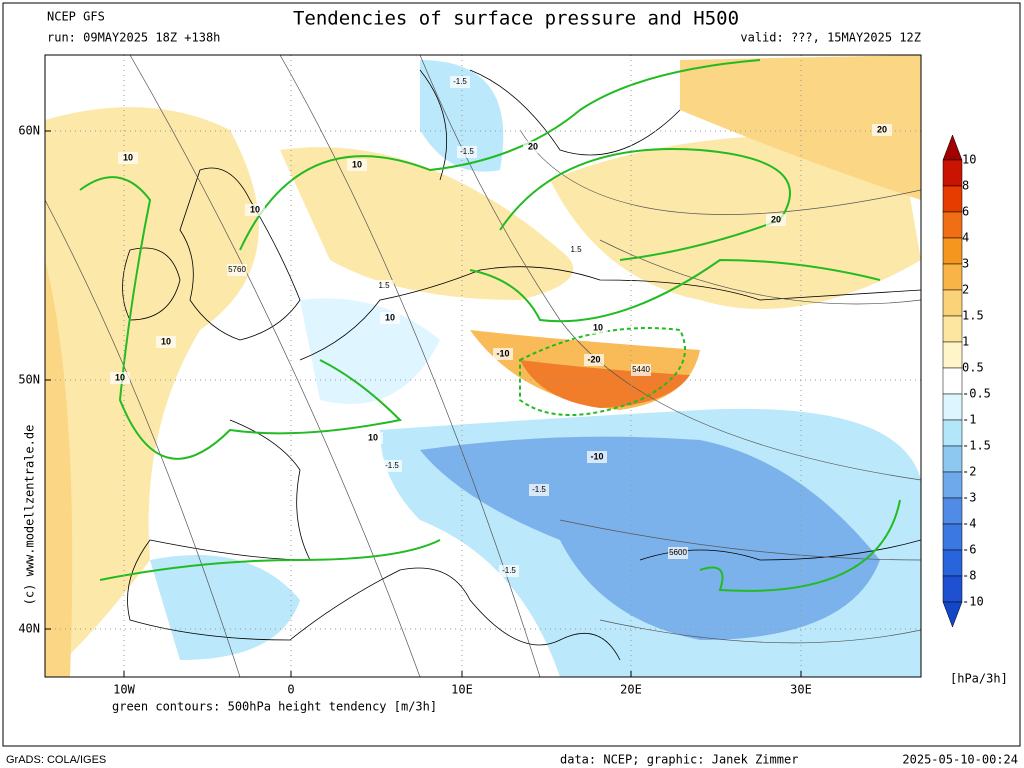  Describe the element at coordinates (952, 147) in the screenshot. I see `colorbar-arrow-top` at that location.